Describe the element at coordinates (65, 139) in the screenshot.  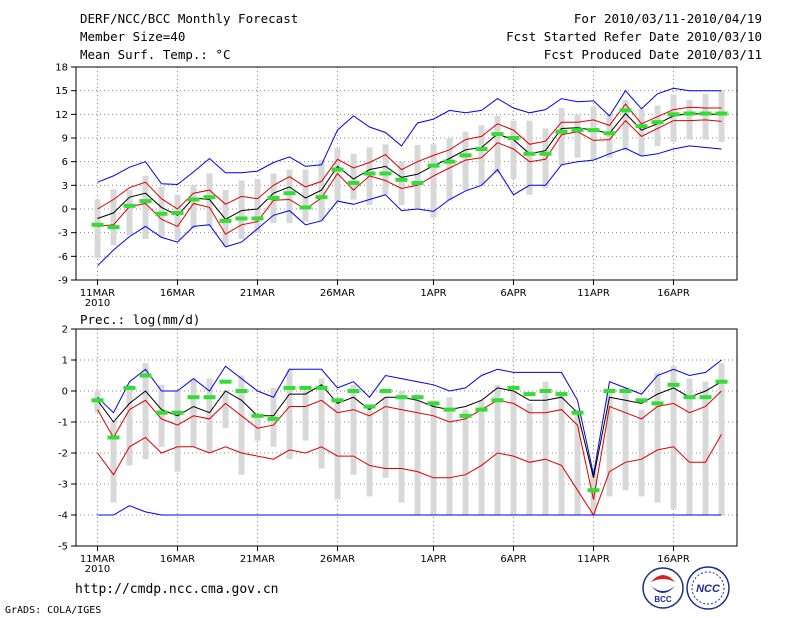
I see `temp-ytick-label: 9` at that location.